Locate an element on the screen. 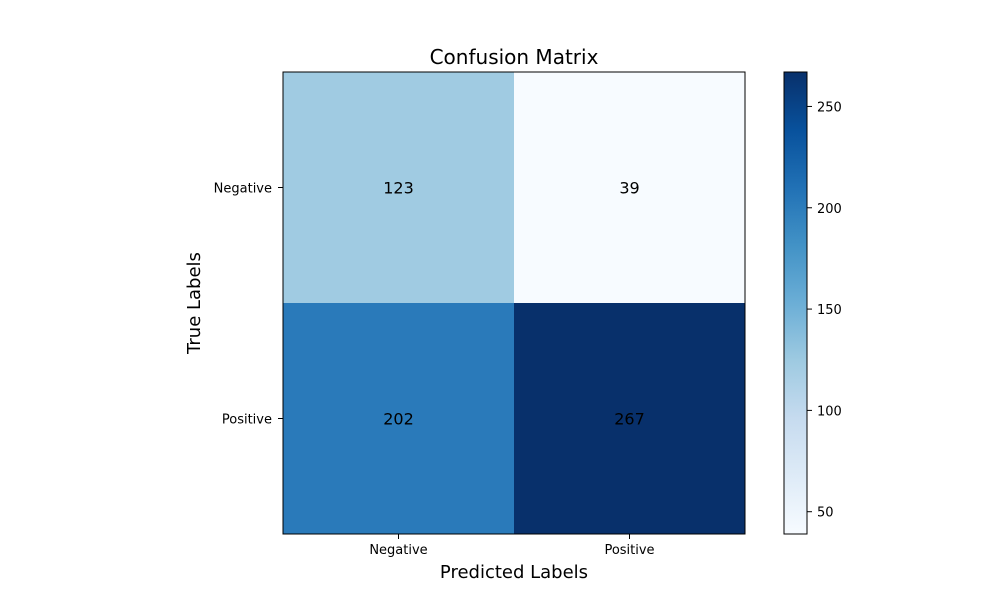 This screenshot has width=1000, height=604. y-axis-ticks: Negative Positive is located at coordinates (248, 305).